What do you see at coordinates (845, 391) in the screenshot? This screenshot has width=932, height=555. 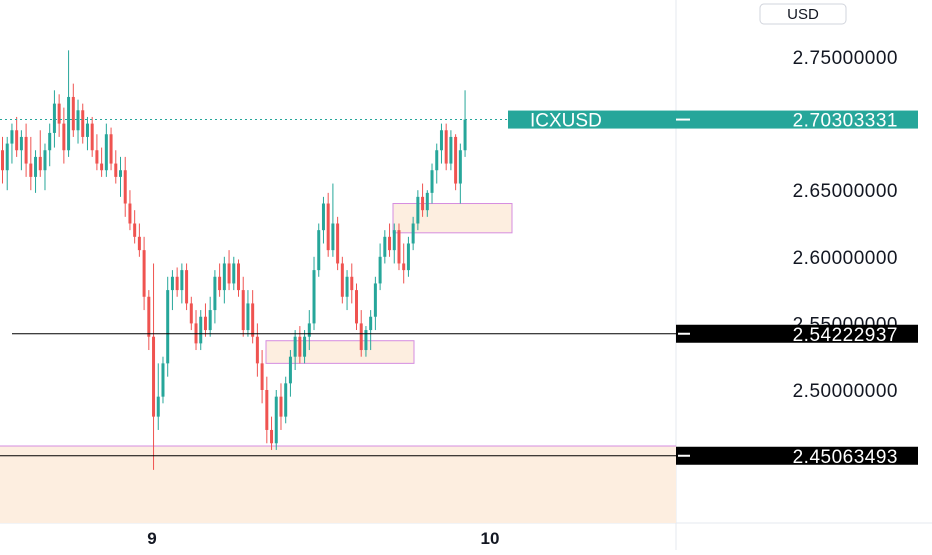 I see `y-tick-label: 2.50000000` at bounding box center [845, 391].